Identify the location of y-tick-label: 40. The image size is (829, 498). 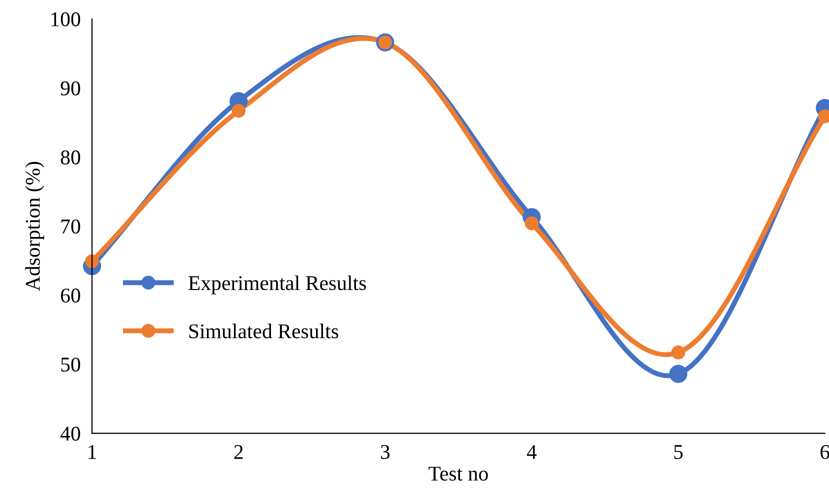
(70, 433).